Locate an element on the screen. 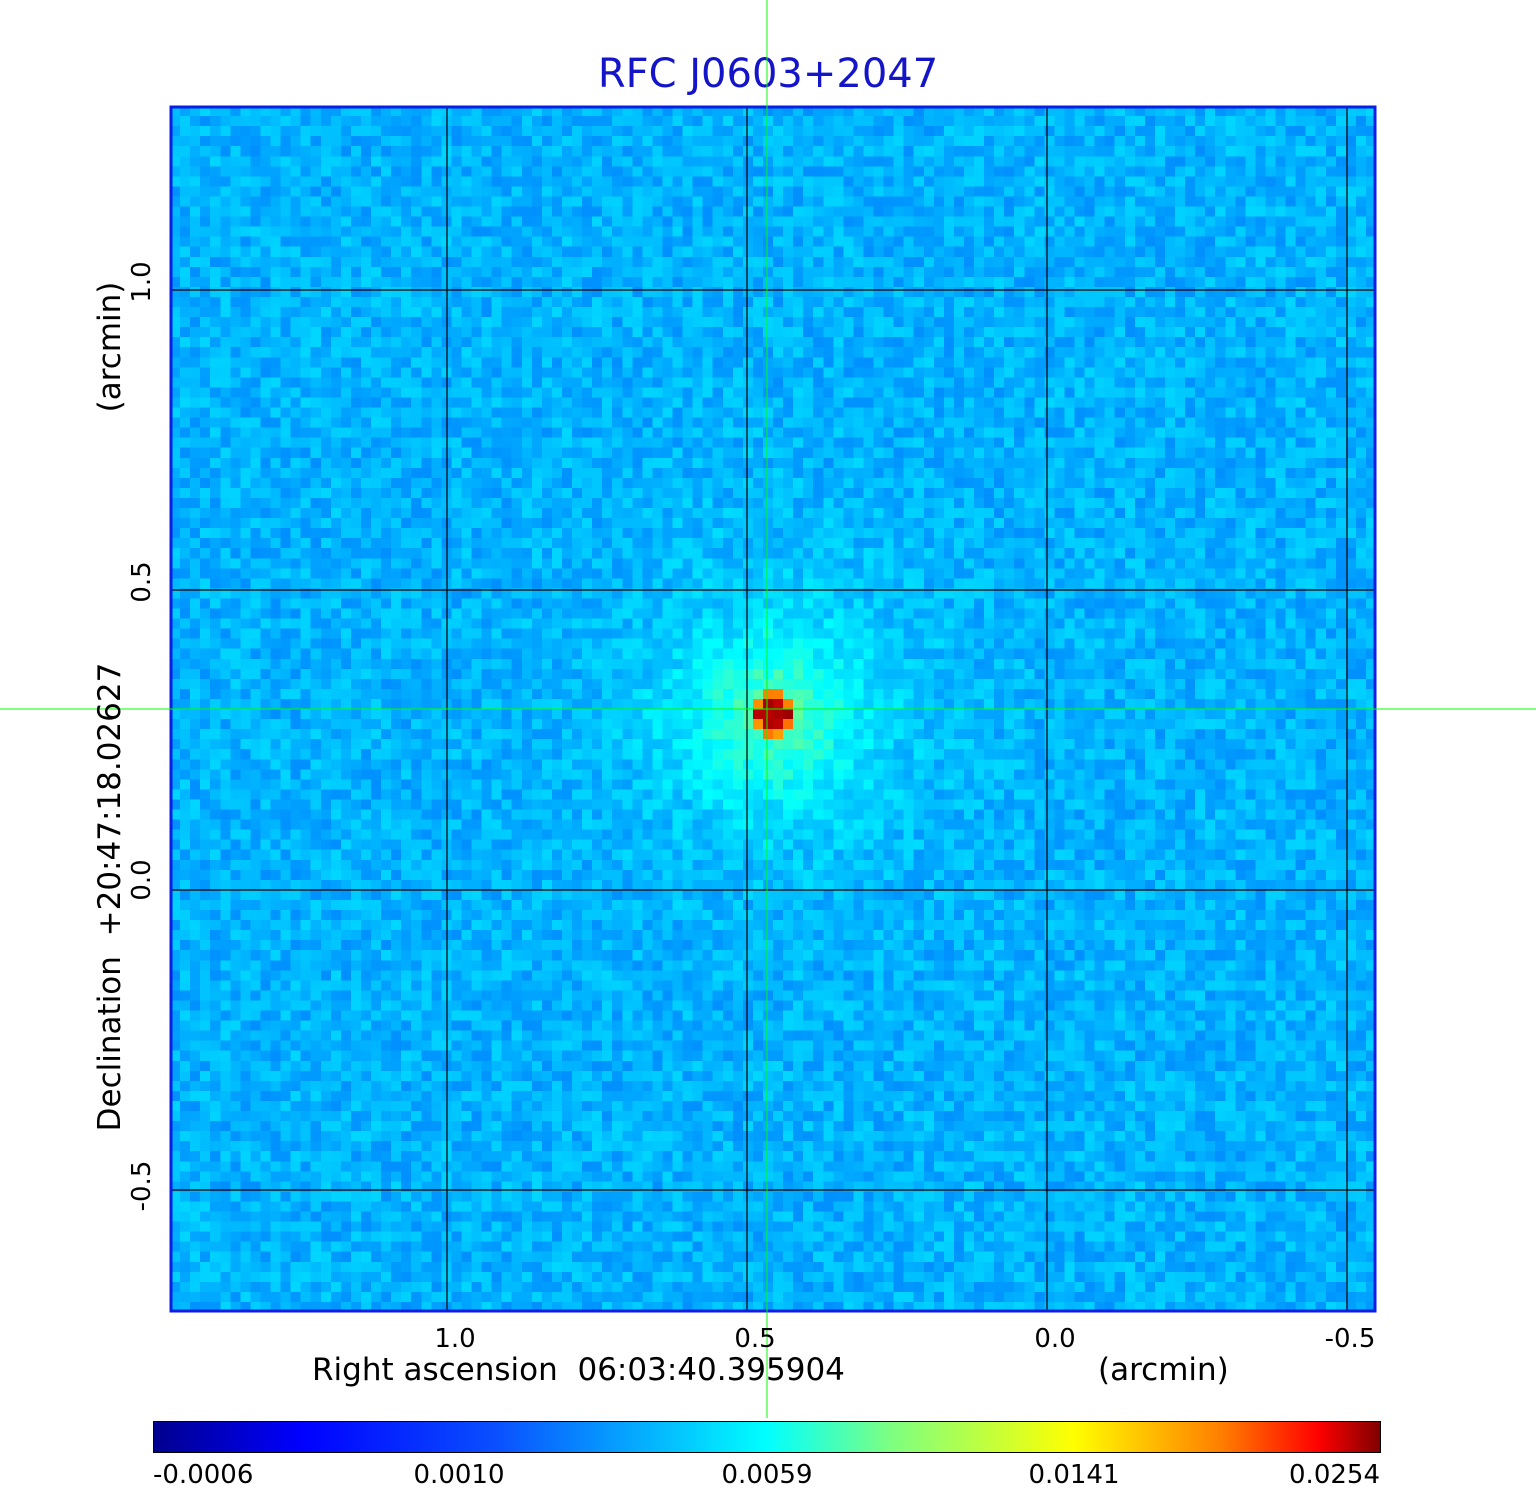  x-tick-label: 0.5 is located at coordinates (755, 1339).